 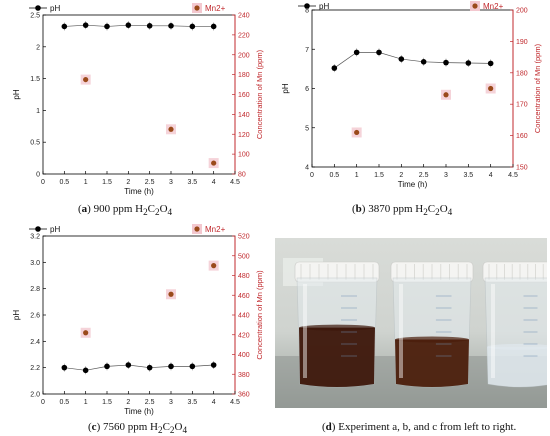 I want to click on y-left-tick-label: 3.0, so click(x=35, y=263).